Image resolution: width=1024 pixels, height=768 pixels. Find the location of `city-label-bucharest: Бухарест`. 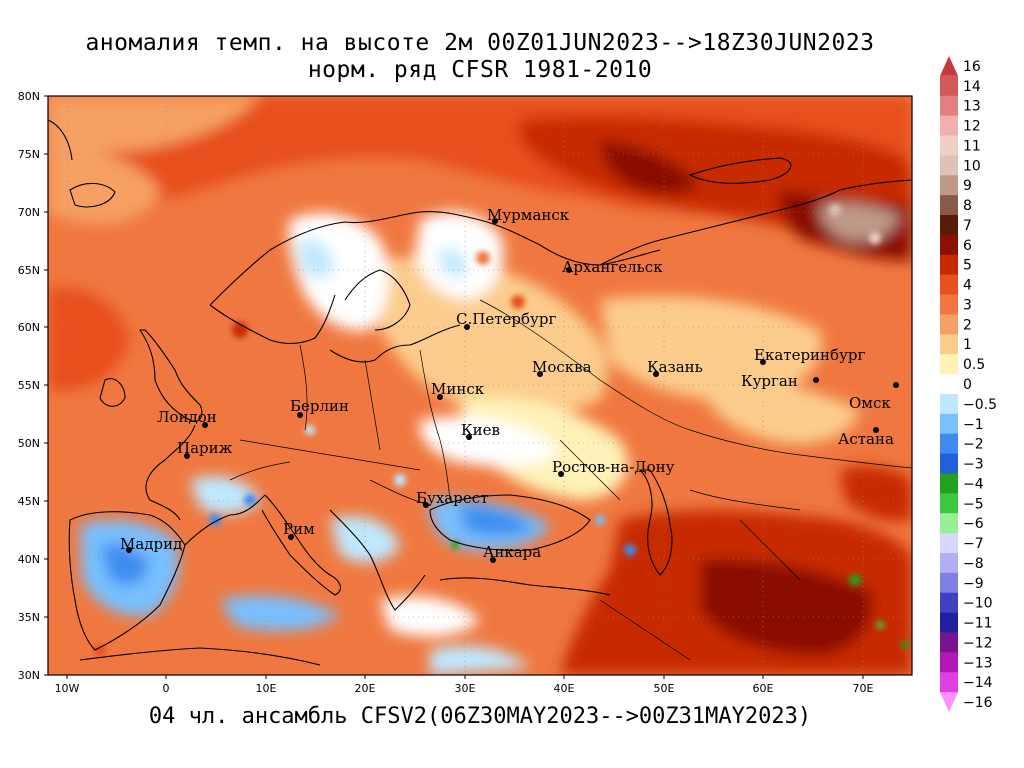

city-label-bucharest: Бухарест is located at coordinates (452, 498).